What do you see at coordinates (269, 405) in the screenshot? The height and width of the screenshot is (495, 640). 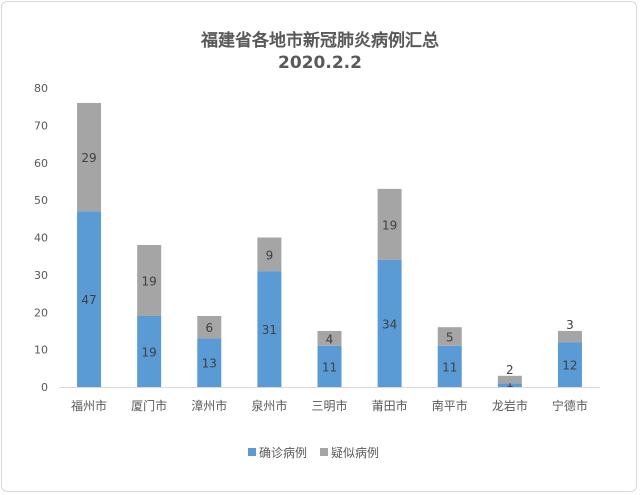 I see `x-tick-label: 泉州市` at bounding box center [269, 405].